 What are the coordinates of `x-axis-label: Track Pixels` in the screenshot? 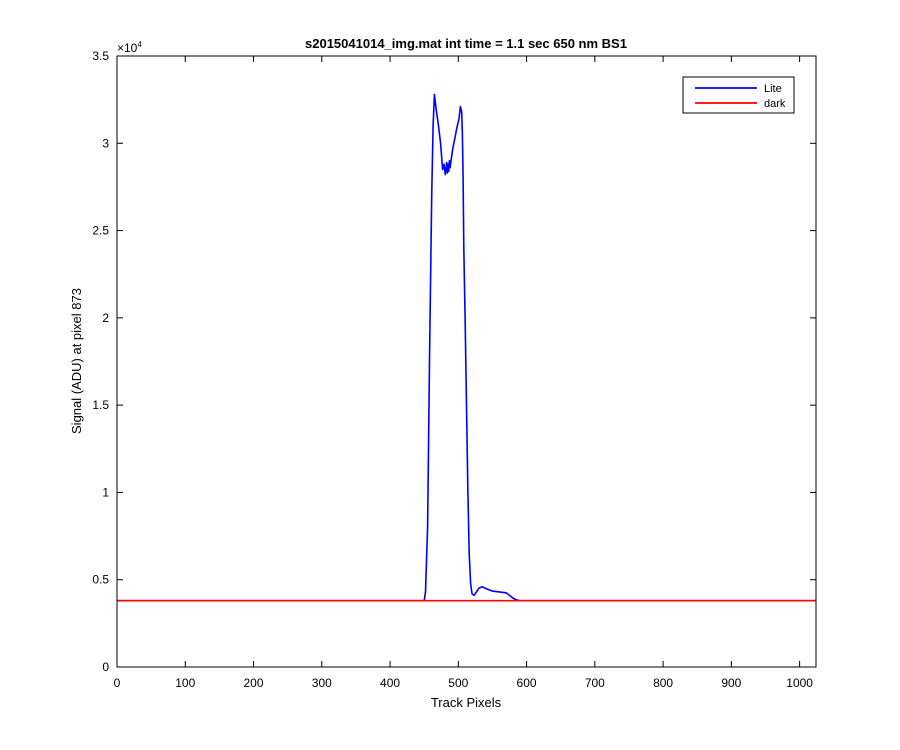 It's located at (466, 702).